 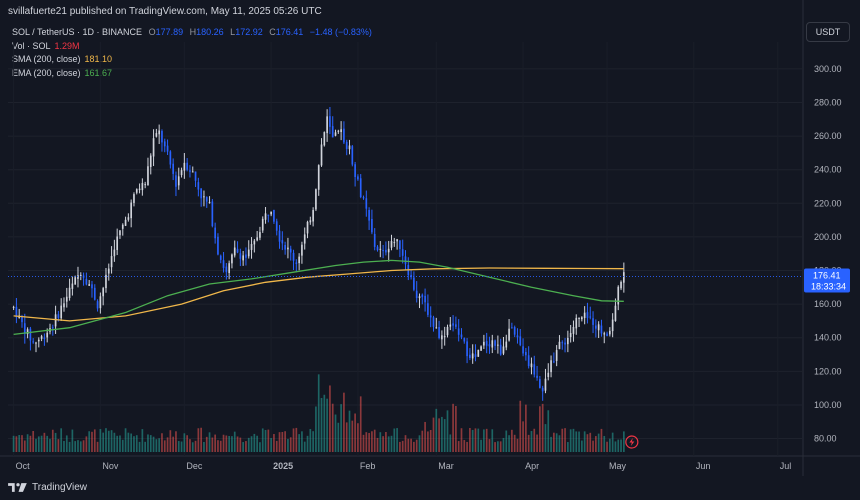 What do you see at coordinates (318, 413) in the screenshot?
I see `volume-bars` at bounding box center [318, 413].